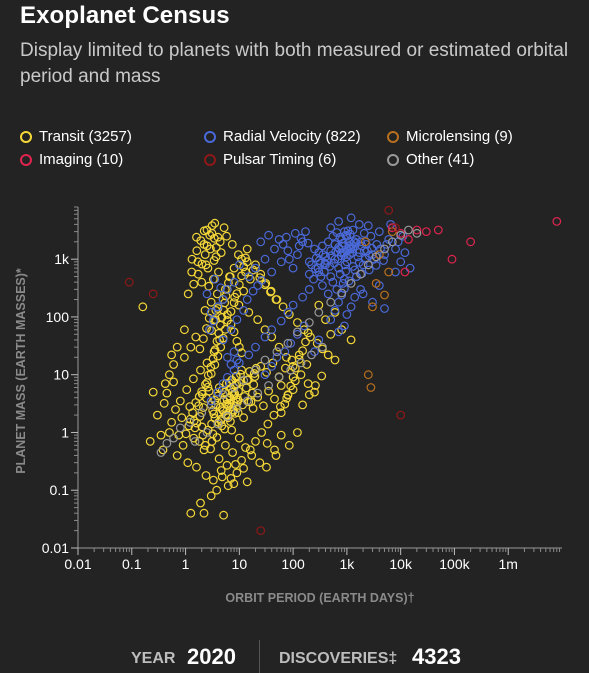 Image resolution: width=589 pixels, height=673 pixels. What do you see at coordinates (21, 371) in the screenshot?
I see `y-axis-label: PLANET MASS (EARTH MASSES)*` at bounding box center [21, 371].